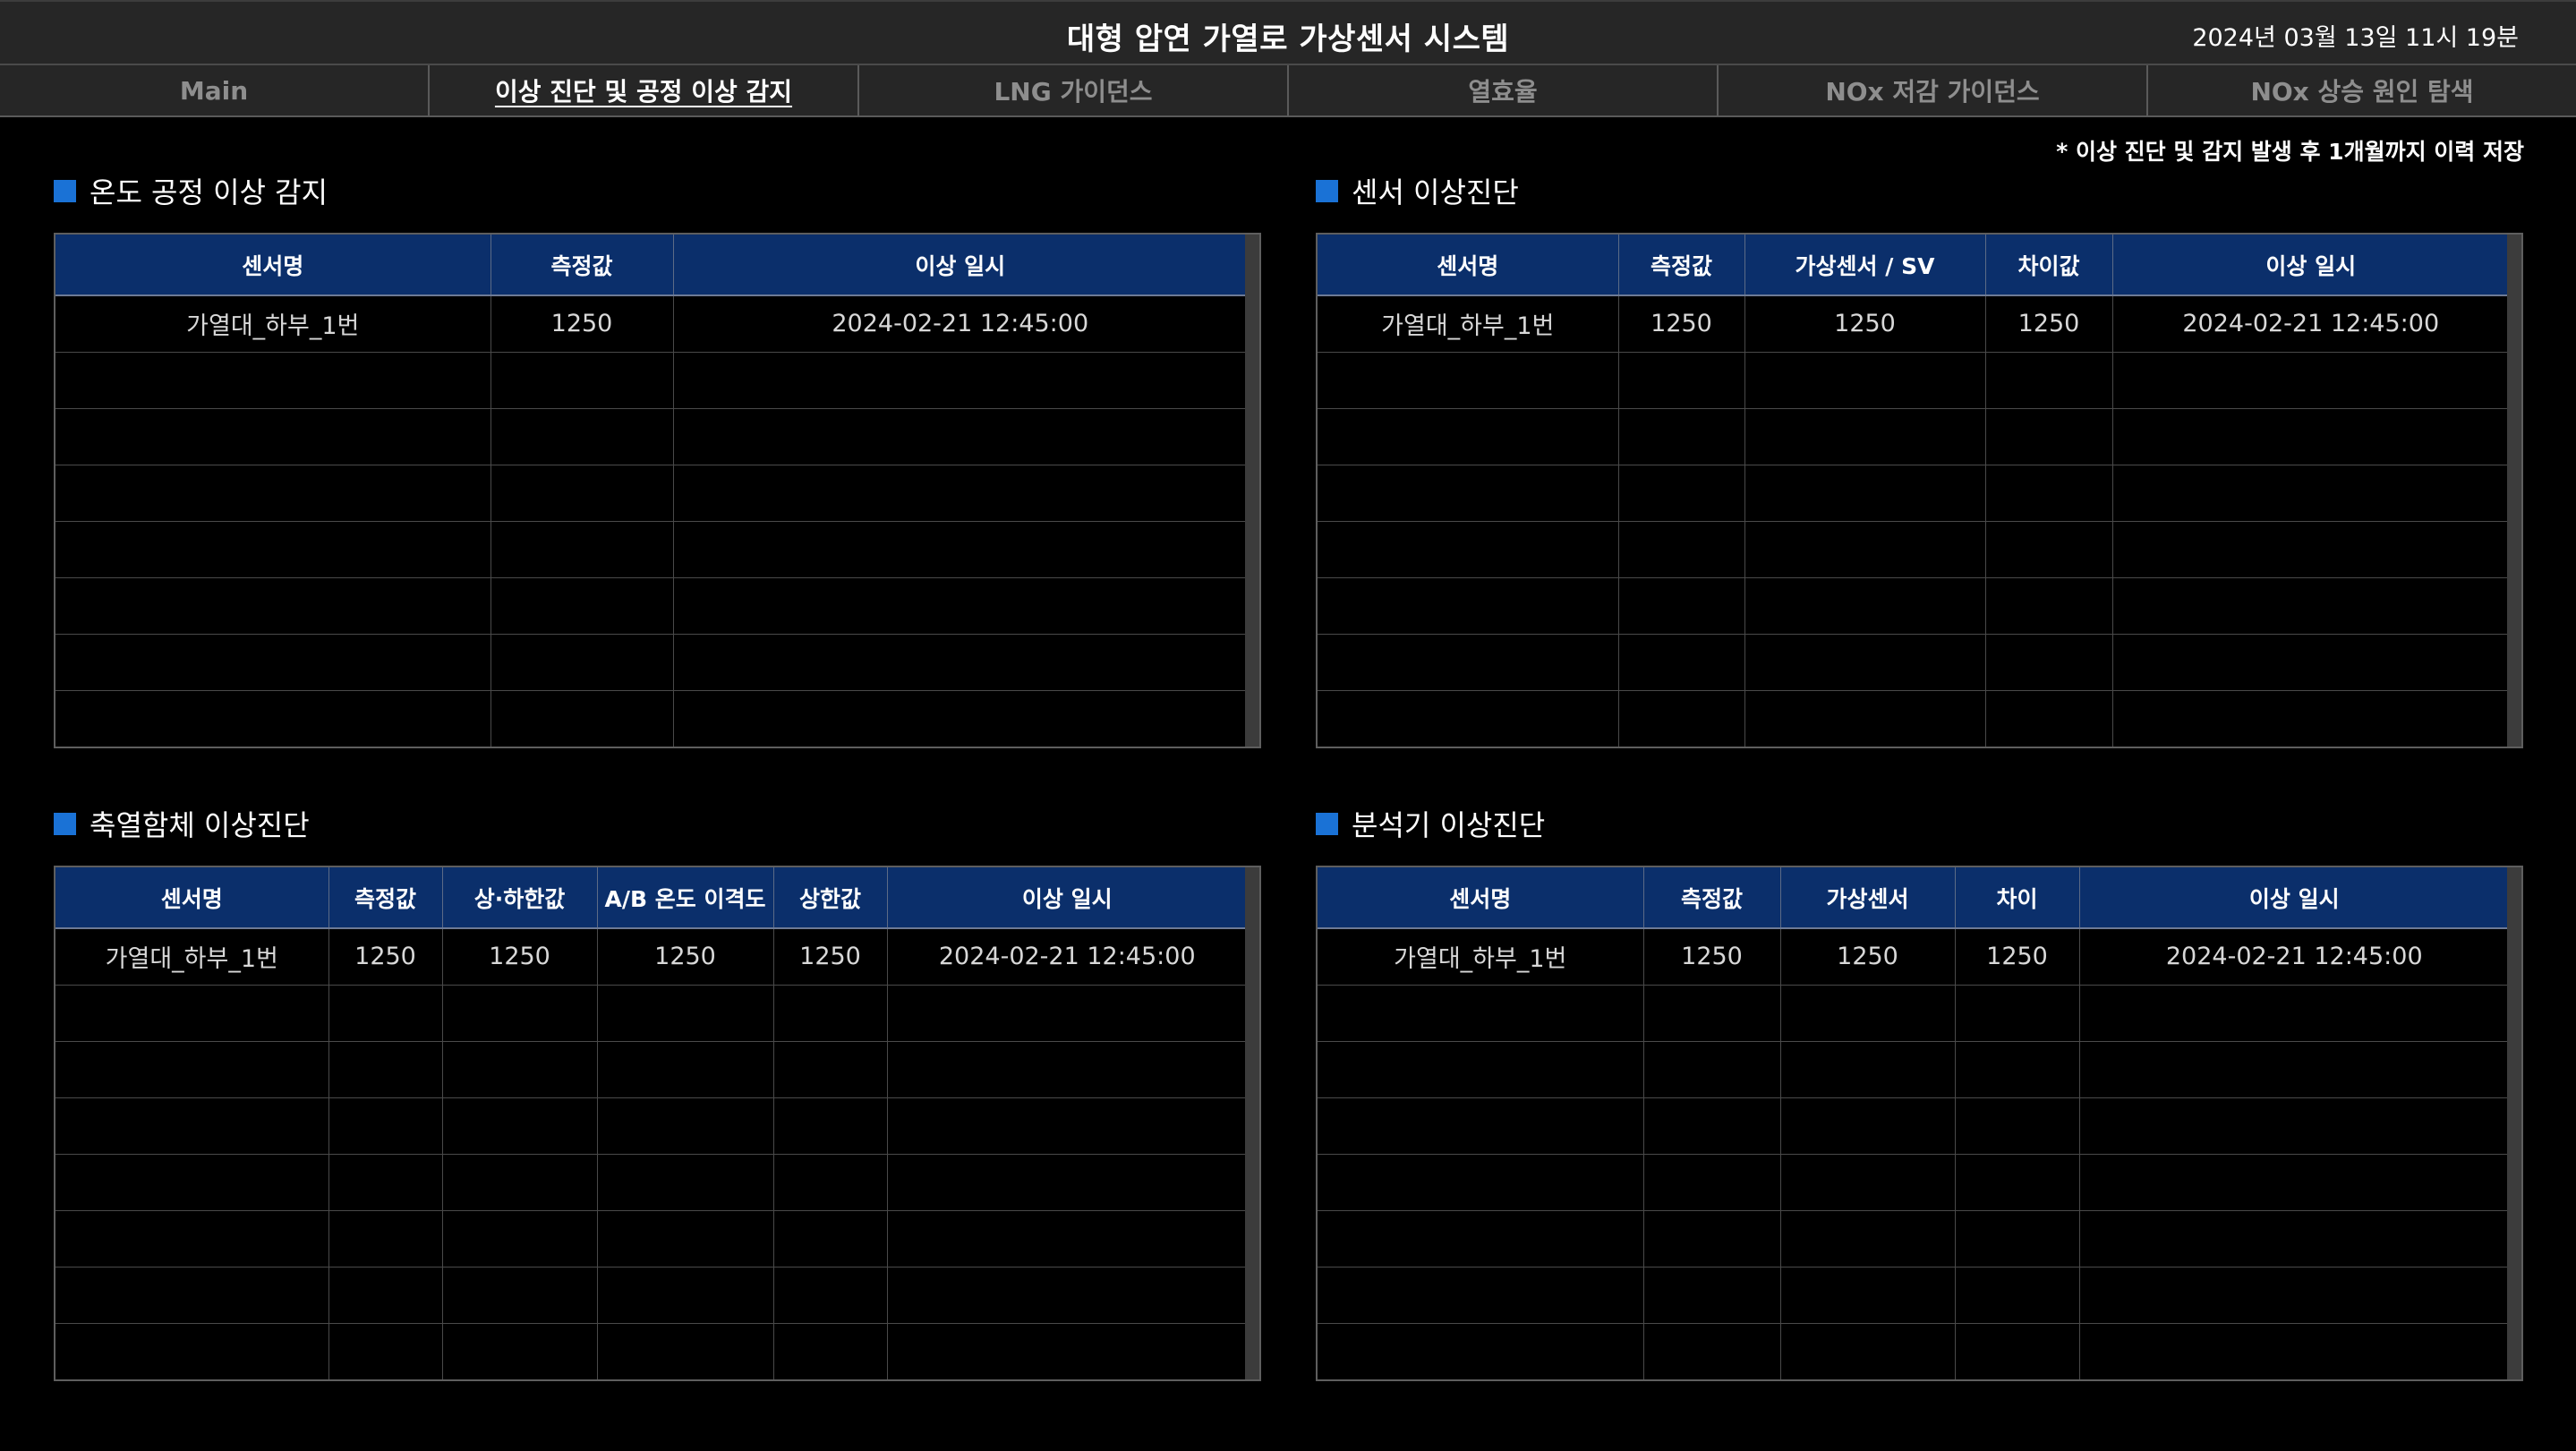  I want to click on tab-anomaly-diagnosis: 이상 진단 및 공정 이상 감지, so click(644, 90).